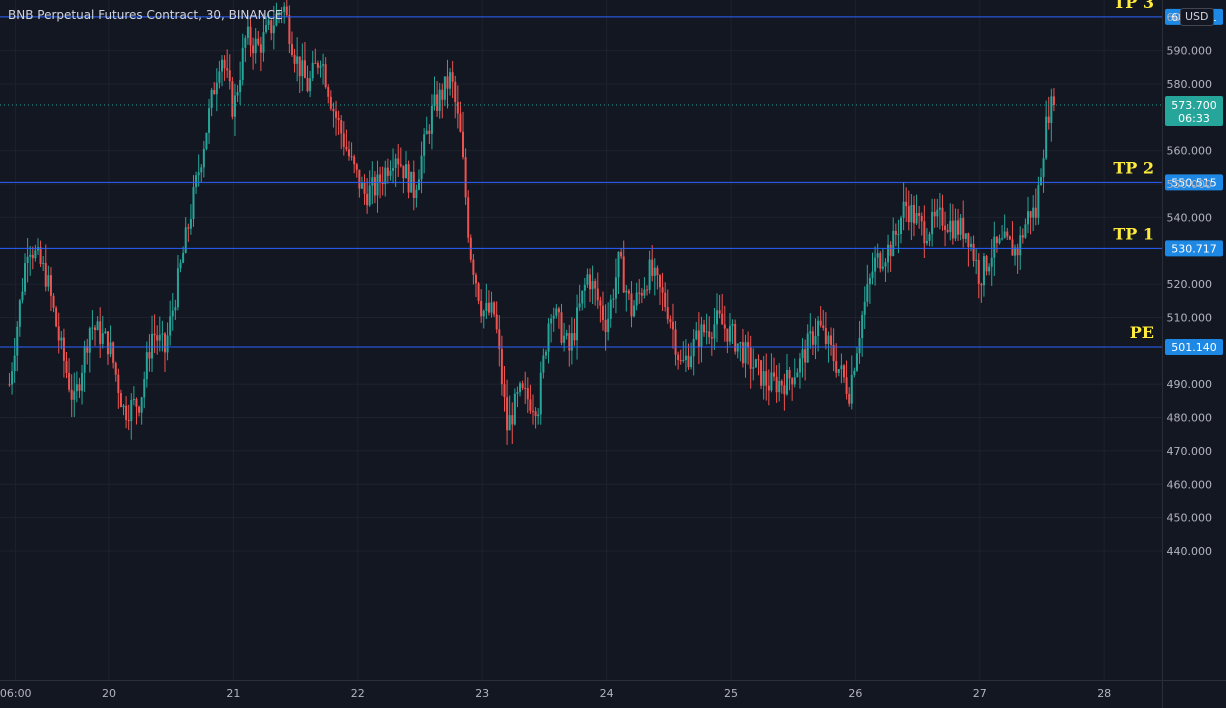 The height and width of the screenshot is (708, 1226). What do you see at coordinates (1194, 118) in the screenshot?
I see `last-price-countdown: 06:33` at bounding box center [1194, 118].